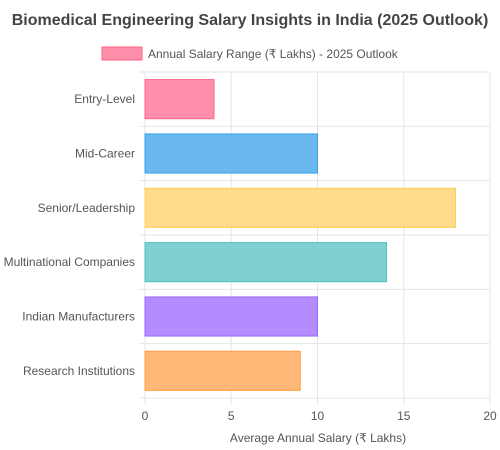 This screenshot has width=500, height=450. Describe the element at coordinates (78, 317) in the screenshot. I see `y-tick-label: Indian Manufacturers` at that location.